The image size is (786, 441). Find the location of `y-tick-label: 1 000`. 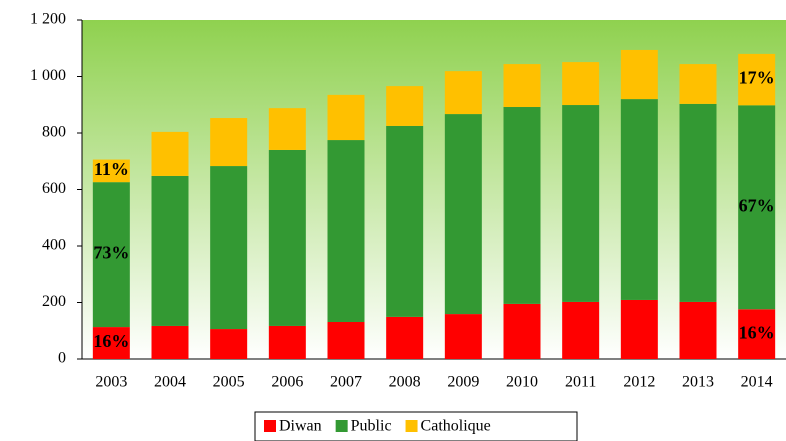

y-tick-label: 1 000 is located at coordinates (48, 75).